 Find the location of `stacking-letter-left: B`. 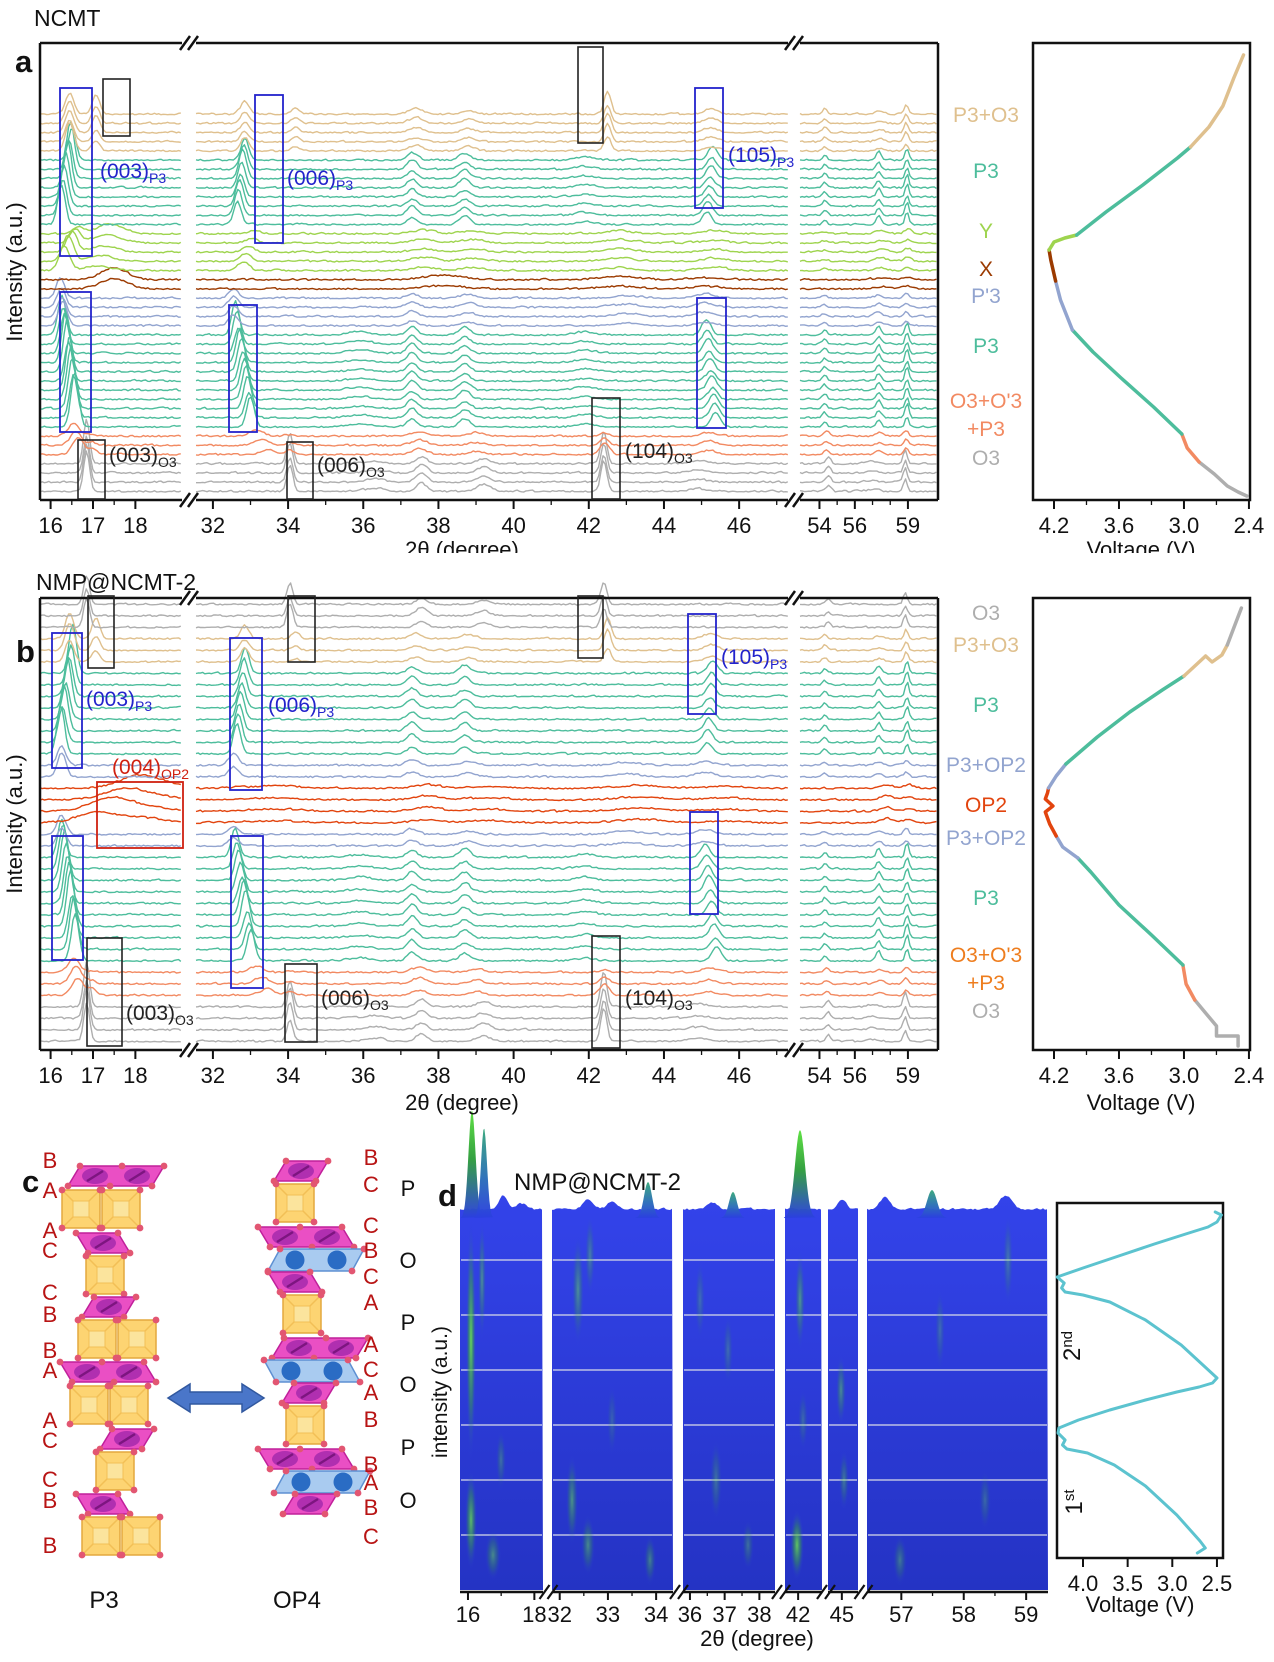

stacking-letter-left: B is located at coordinates (50, 1314).